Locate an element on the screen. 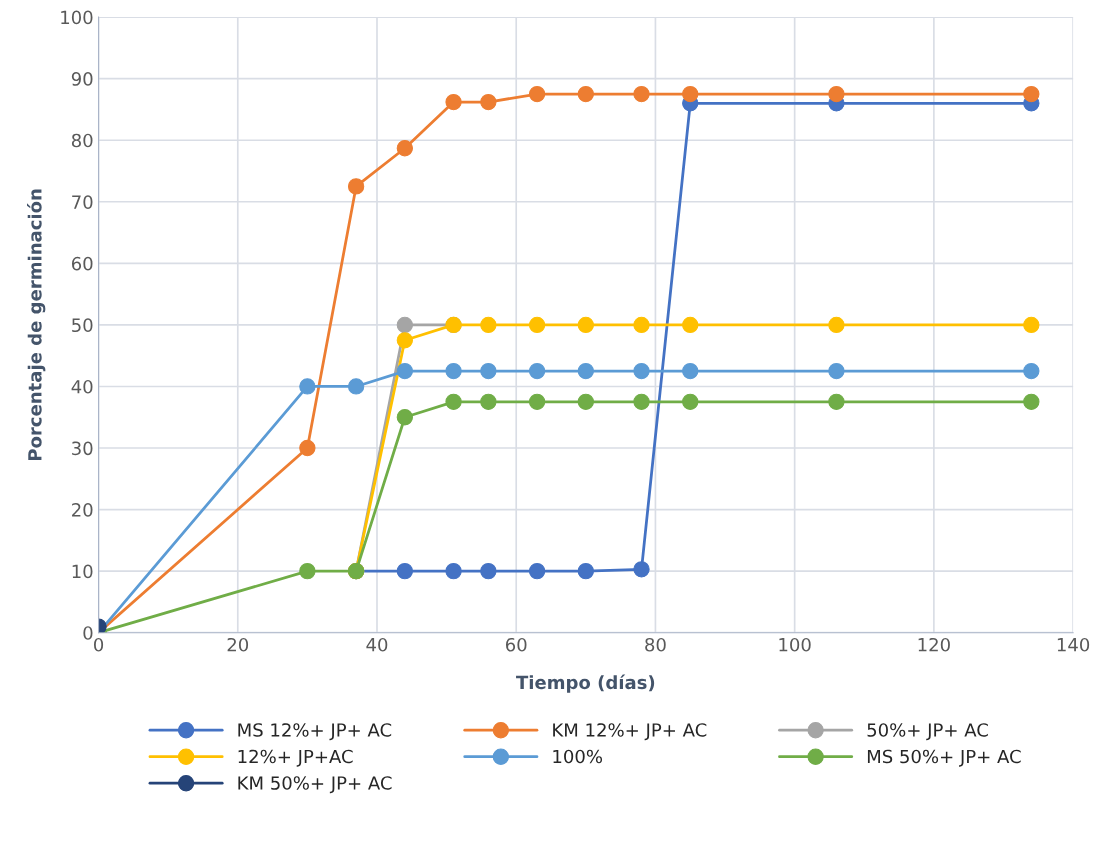 This screenshot has height=855, width=1095. y-tick-label: 70 is located at coordinates (82, 202).